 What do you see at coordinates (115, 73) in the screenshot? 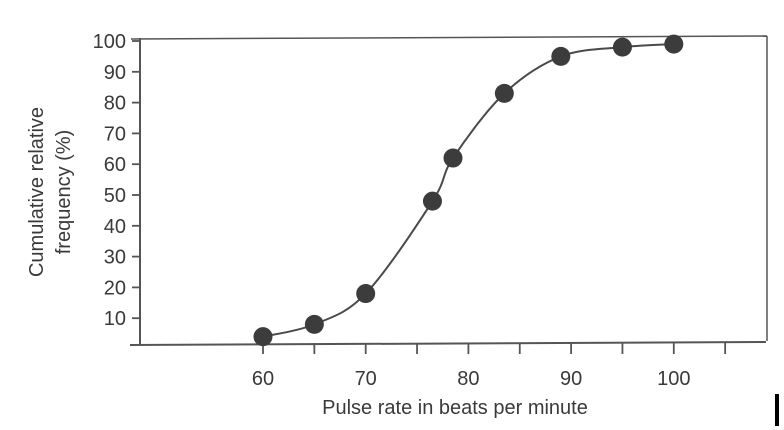
I see `y-tick-label: 90` at bounding box center [115, 73].